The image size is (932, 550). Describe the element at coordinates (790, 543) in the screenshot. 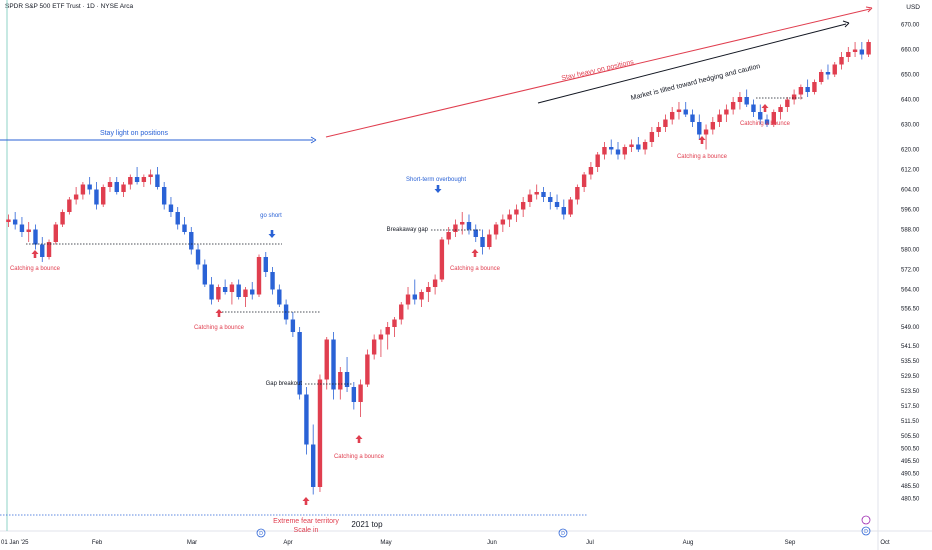

I see `x-tick-label: Sep` at that location.